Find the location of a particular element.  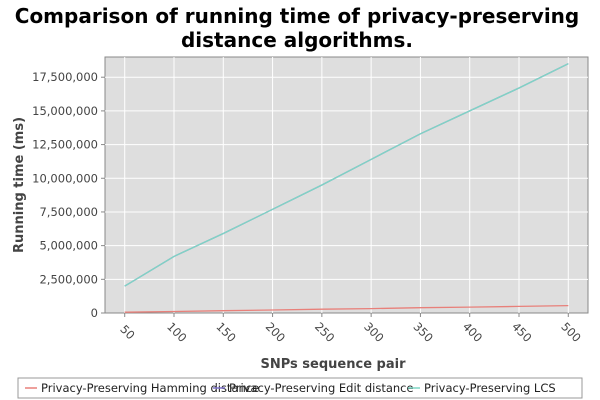

y-tick-label: 17,500,000 is located at coordinates (65, 77).